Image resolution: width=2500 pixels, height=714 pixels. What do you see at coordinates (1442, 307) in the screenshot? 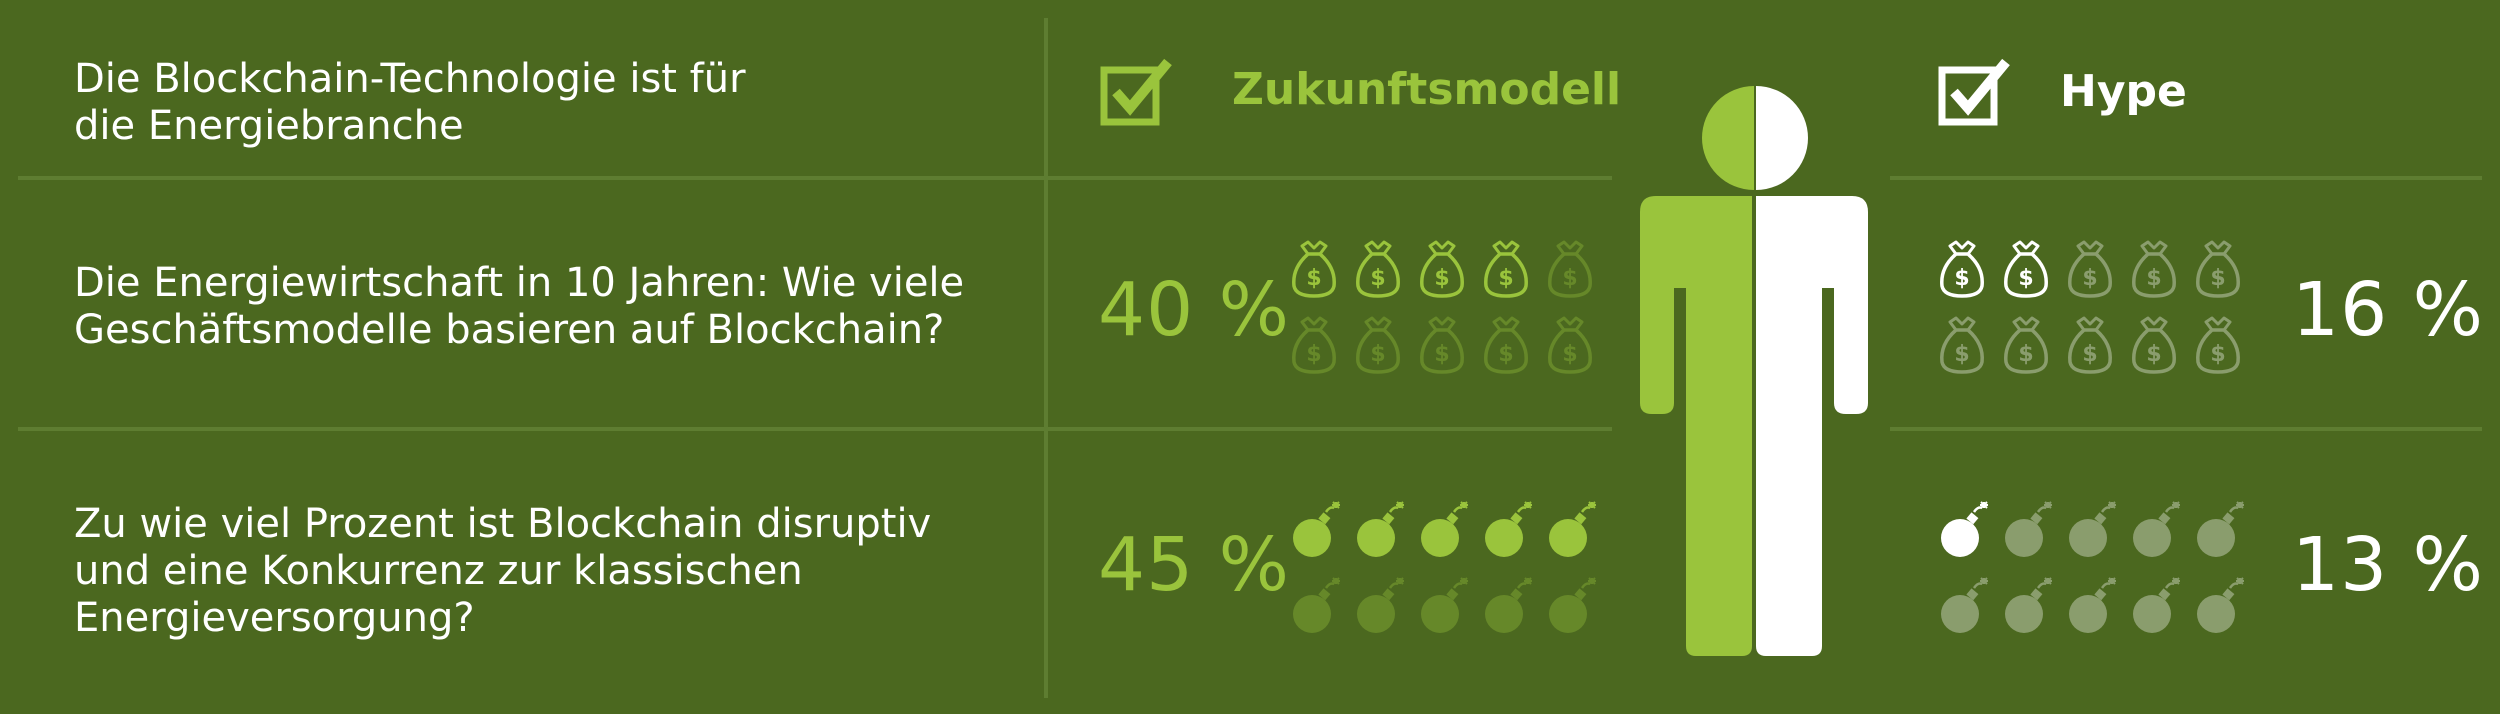
I see `money-bag-grid-zukunft: $ $ $ $ $ $ $ $ $ $` at bounding box center [1442, 307].